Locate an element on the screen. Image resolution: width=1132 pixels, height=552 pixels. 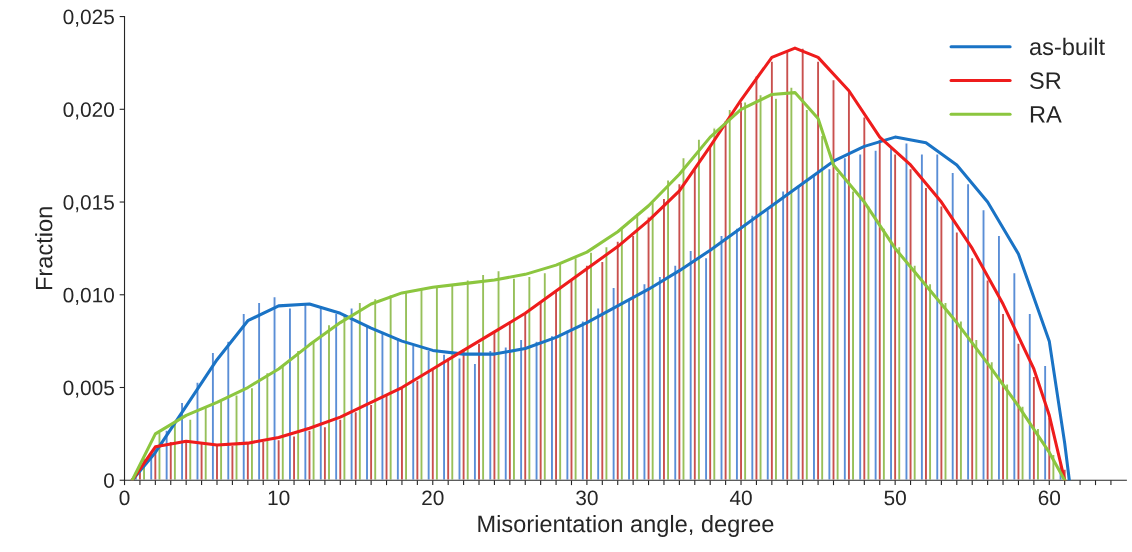
y-axis-title: Fraction is located at coordinates (44, 248).